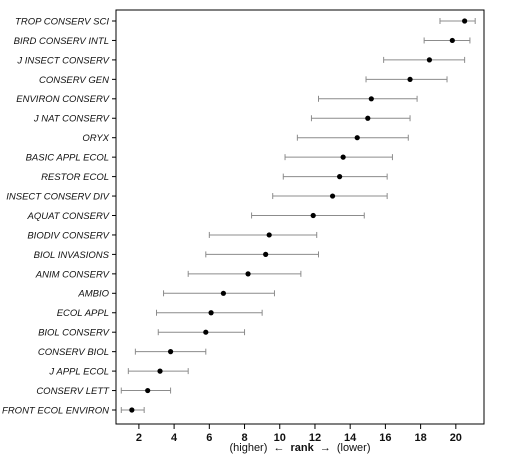 The height and width of the screenshot is (458, 510). I want to click on journal-row: TROP CONSERV SCI, so click(245, 21).